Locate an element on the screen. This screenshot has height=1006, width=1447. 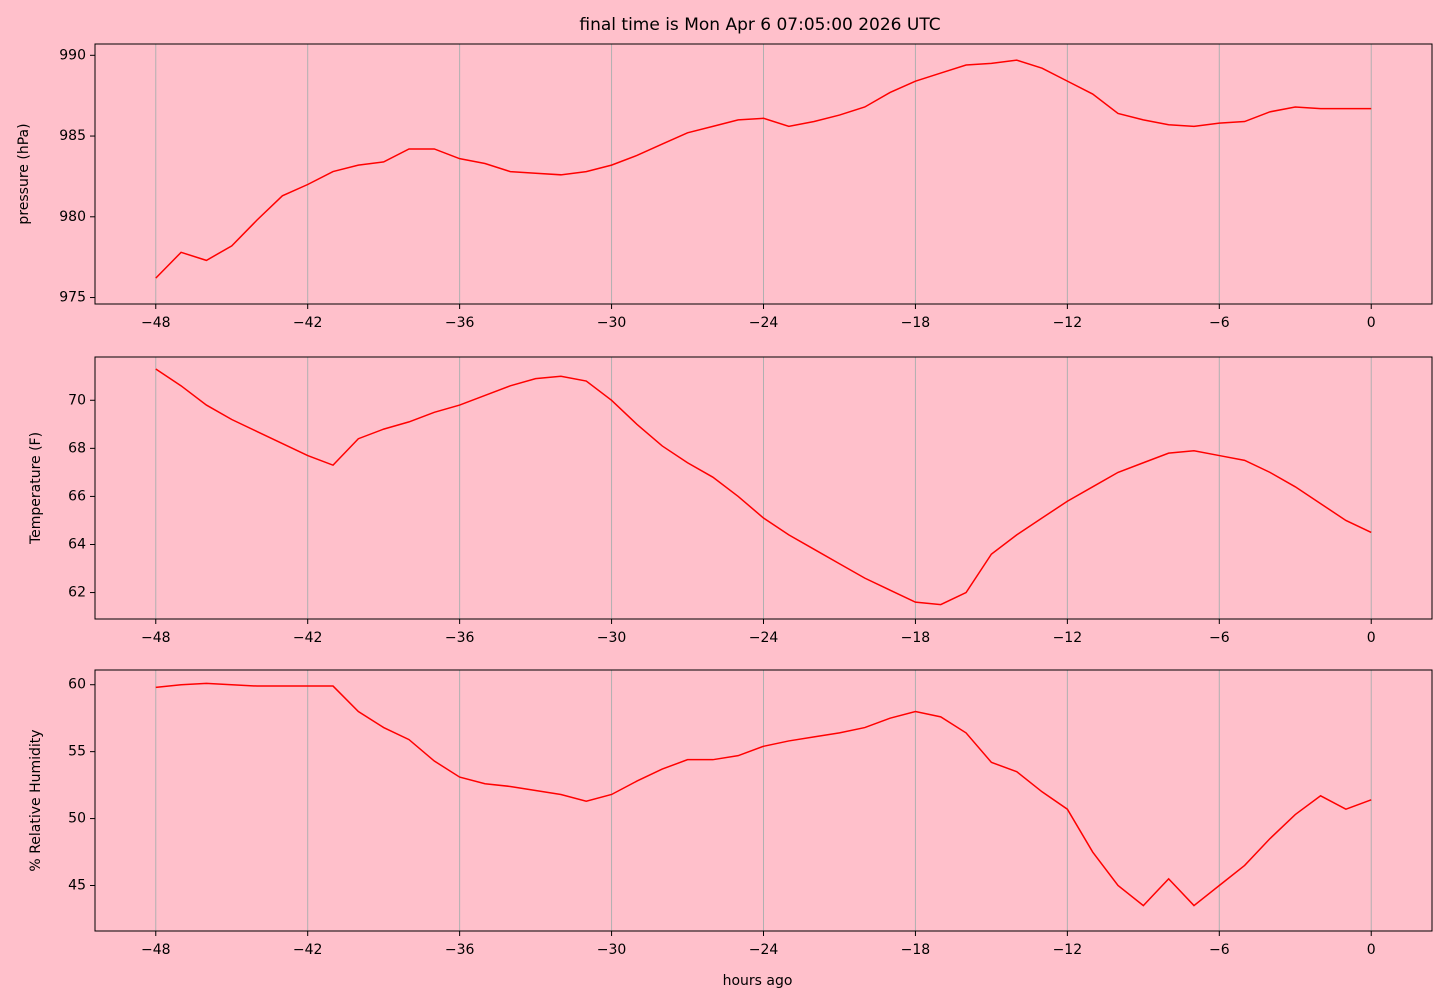
y-axis-label: Temperature (F) is located at coordinates (36, 488).